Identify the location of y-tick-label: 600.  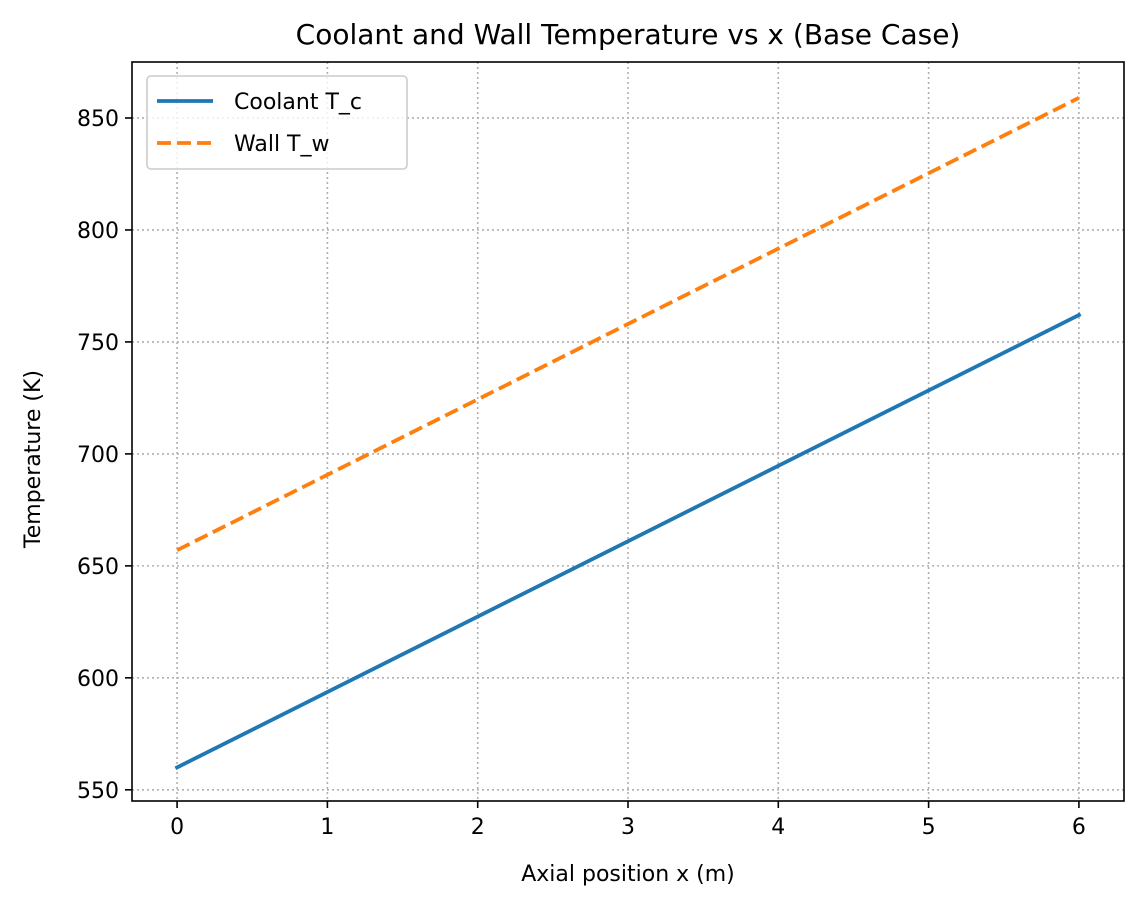
(98, 679).